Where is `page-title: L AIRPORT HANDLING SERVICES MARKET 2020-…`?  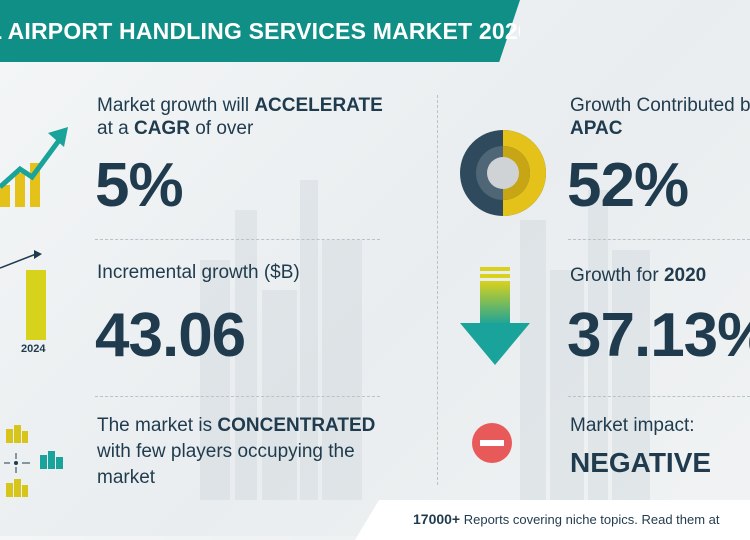
page-title: L AIRPORT HANDLING SERVICES MARKET 2020-… is located at coordinates (260, 31).